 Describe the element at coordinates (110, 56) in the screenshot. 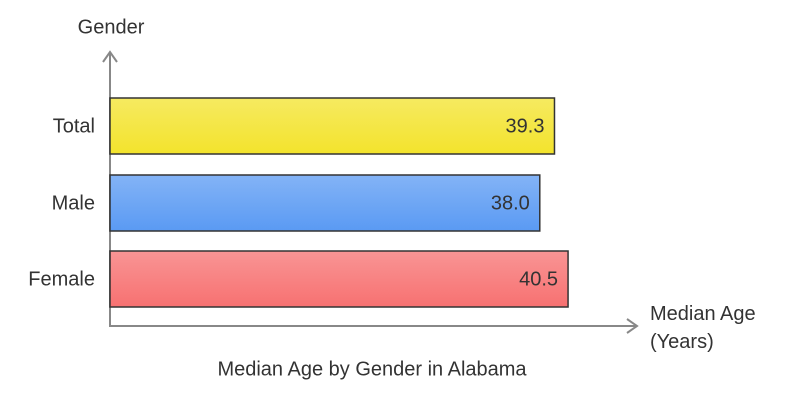

I see `y-axis-arrow` at that location.